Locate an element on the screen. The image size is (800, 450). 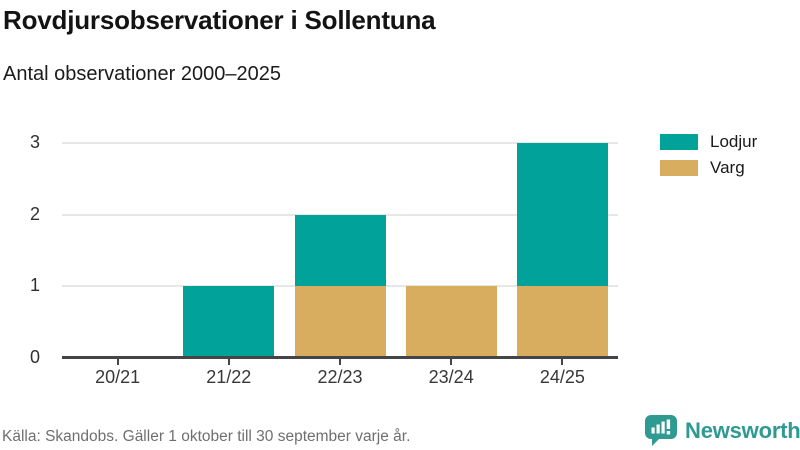
gridline is located at coordinates (340, 143).